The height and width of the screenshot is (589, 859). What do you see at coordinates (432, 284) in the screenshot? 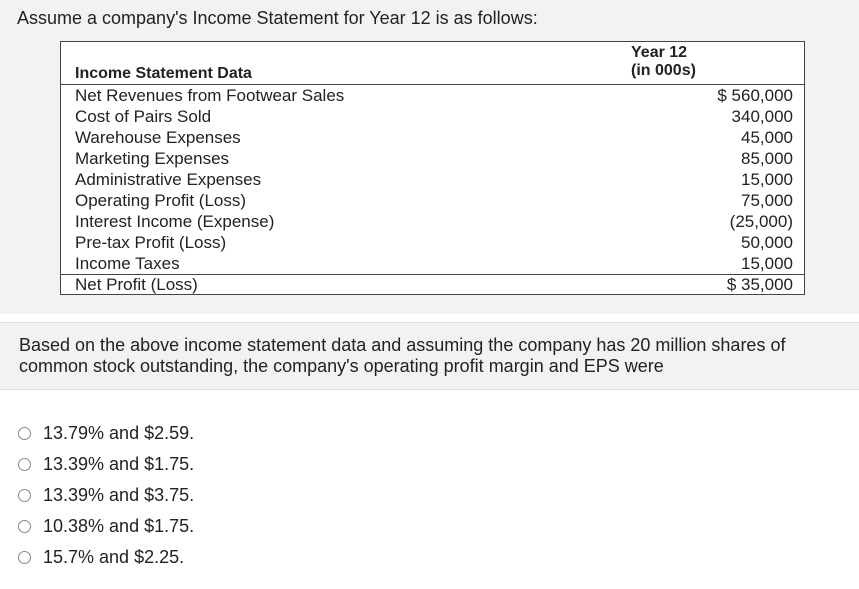
I see `table-row-total: Net Profit (Loss) $ 35,000` at bounding box center [432, 284].